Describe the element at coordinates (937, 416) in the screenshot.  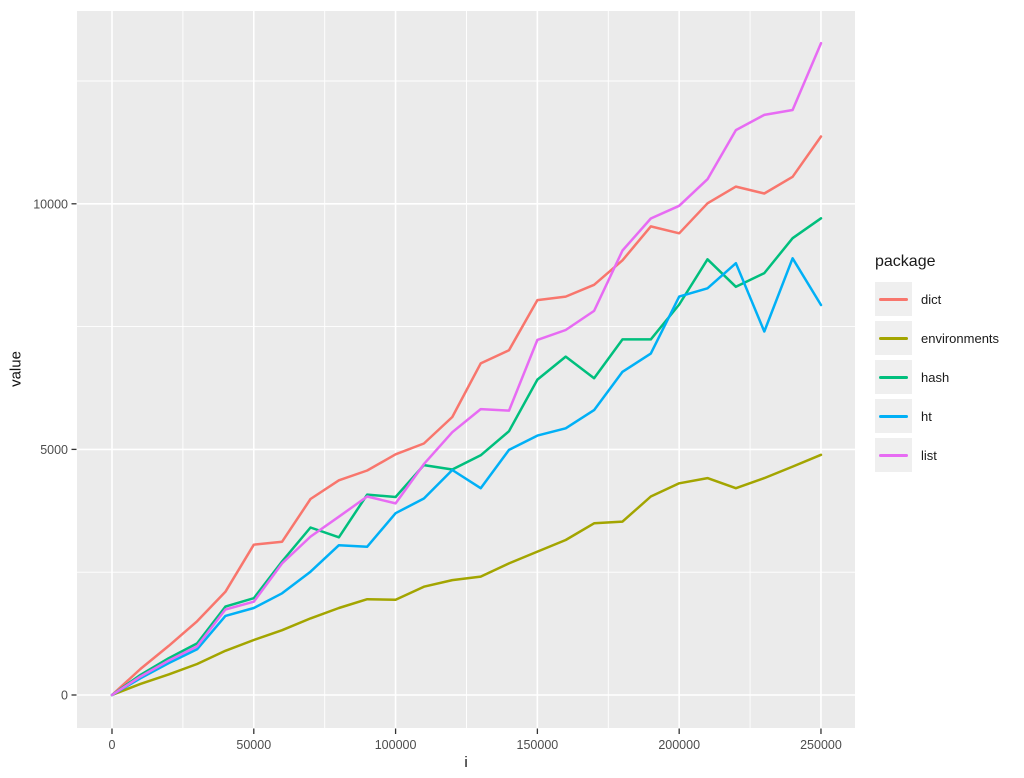
I see `legend-item-ht: ht` at that location.